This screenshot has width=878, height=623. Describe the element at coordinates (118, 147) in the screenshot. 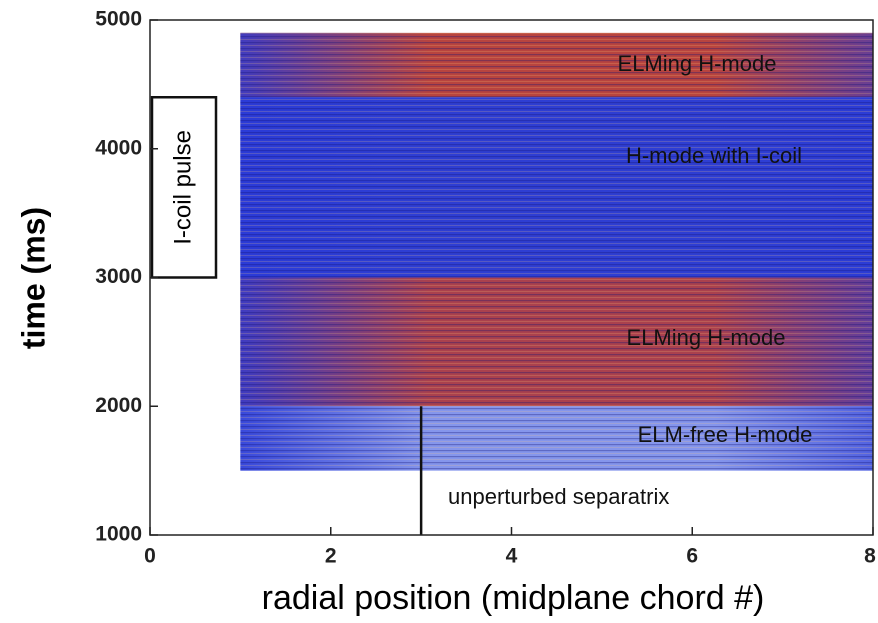

I see `y-tick-label: 4000` at that location.